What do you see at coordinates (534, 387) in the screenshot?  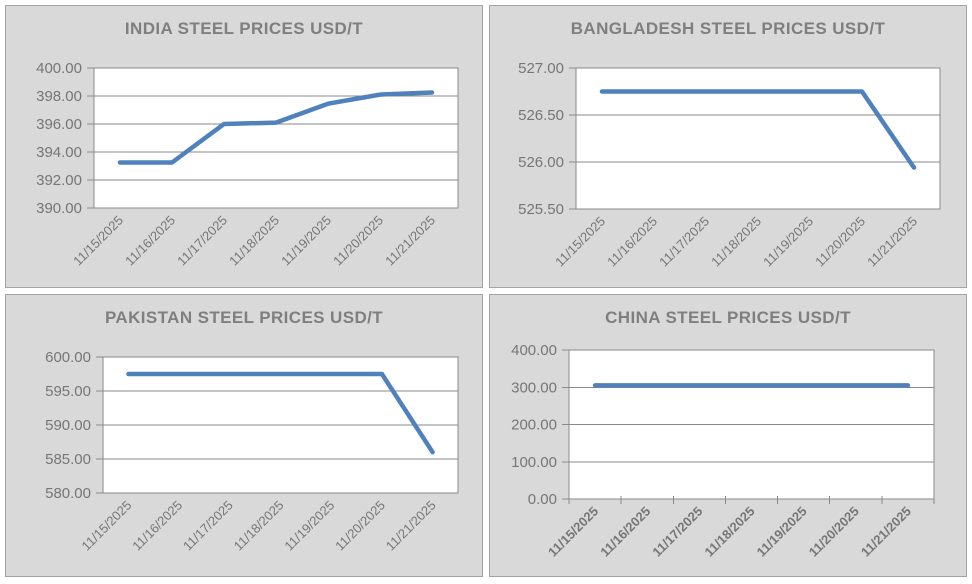 I see `y-tick-label: 300.00` at bounding box center [534, 387].